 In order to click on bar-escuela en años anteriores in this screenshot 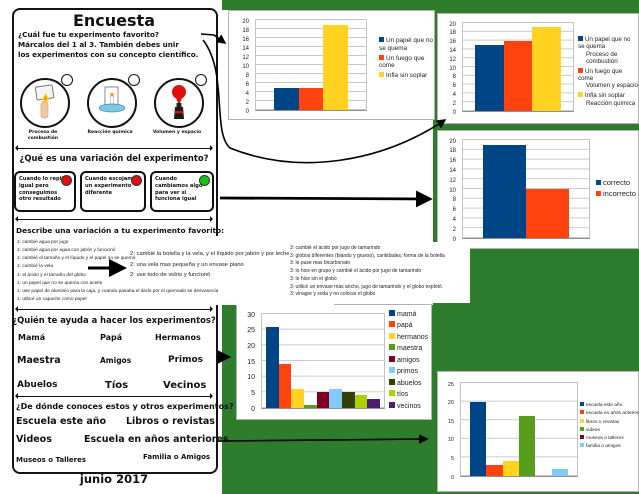, I will do `click(494, 470)`.